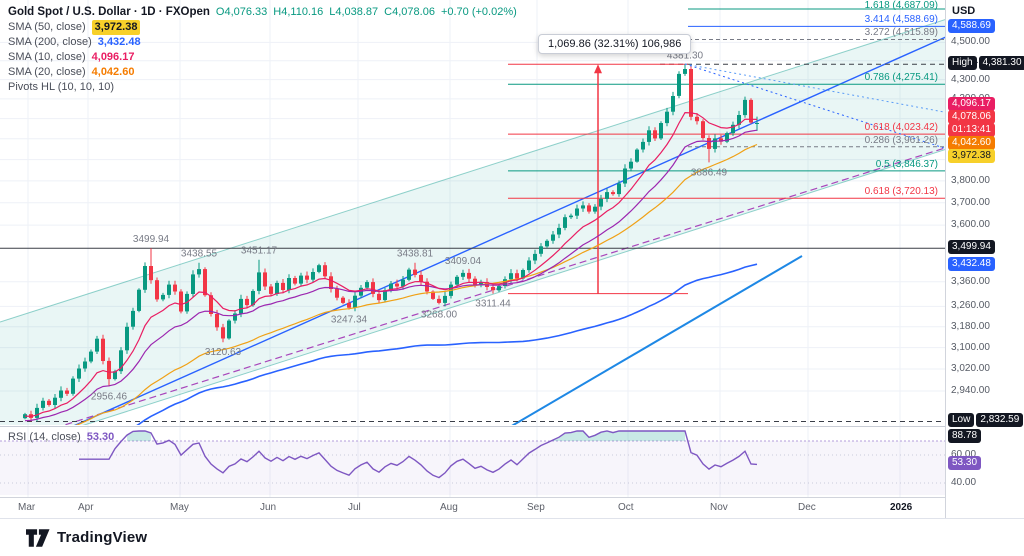  I want to click on svg-text: 3120.63, so click(223, 352).